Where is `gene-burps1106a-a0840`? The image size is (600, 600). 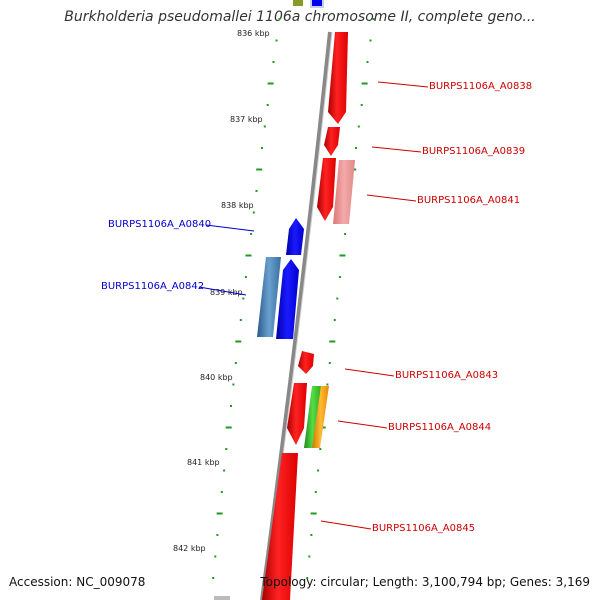
gene-burps1106a-a0840 is located at coordinates (295, 236).